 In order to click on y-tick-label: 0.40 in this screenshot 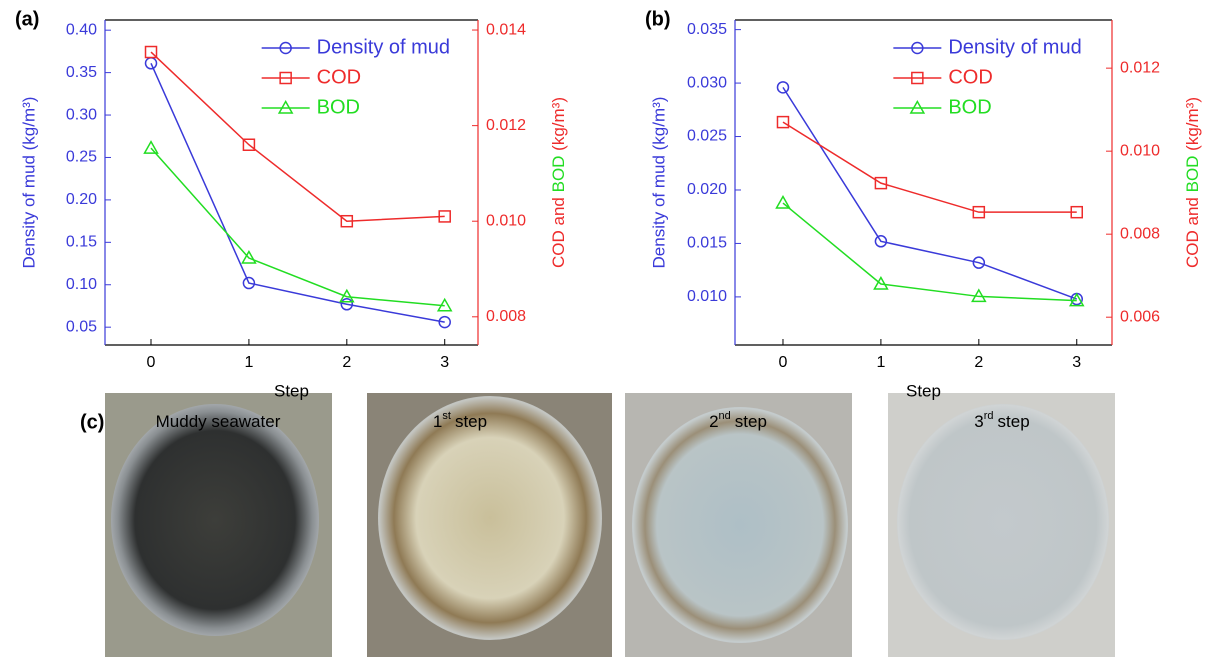, I will do `click(81, 29)`.